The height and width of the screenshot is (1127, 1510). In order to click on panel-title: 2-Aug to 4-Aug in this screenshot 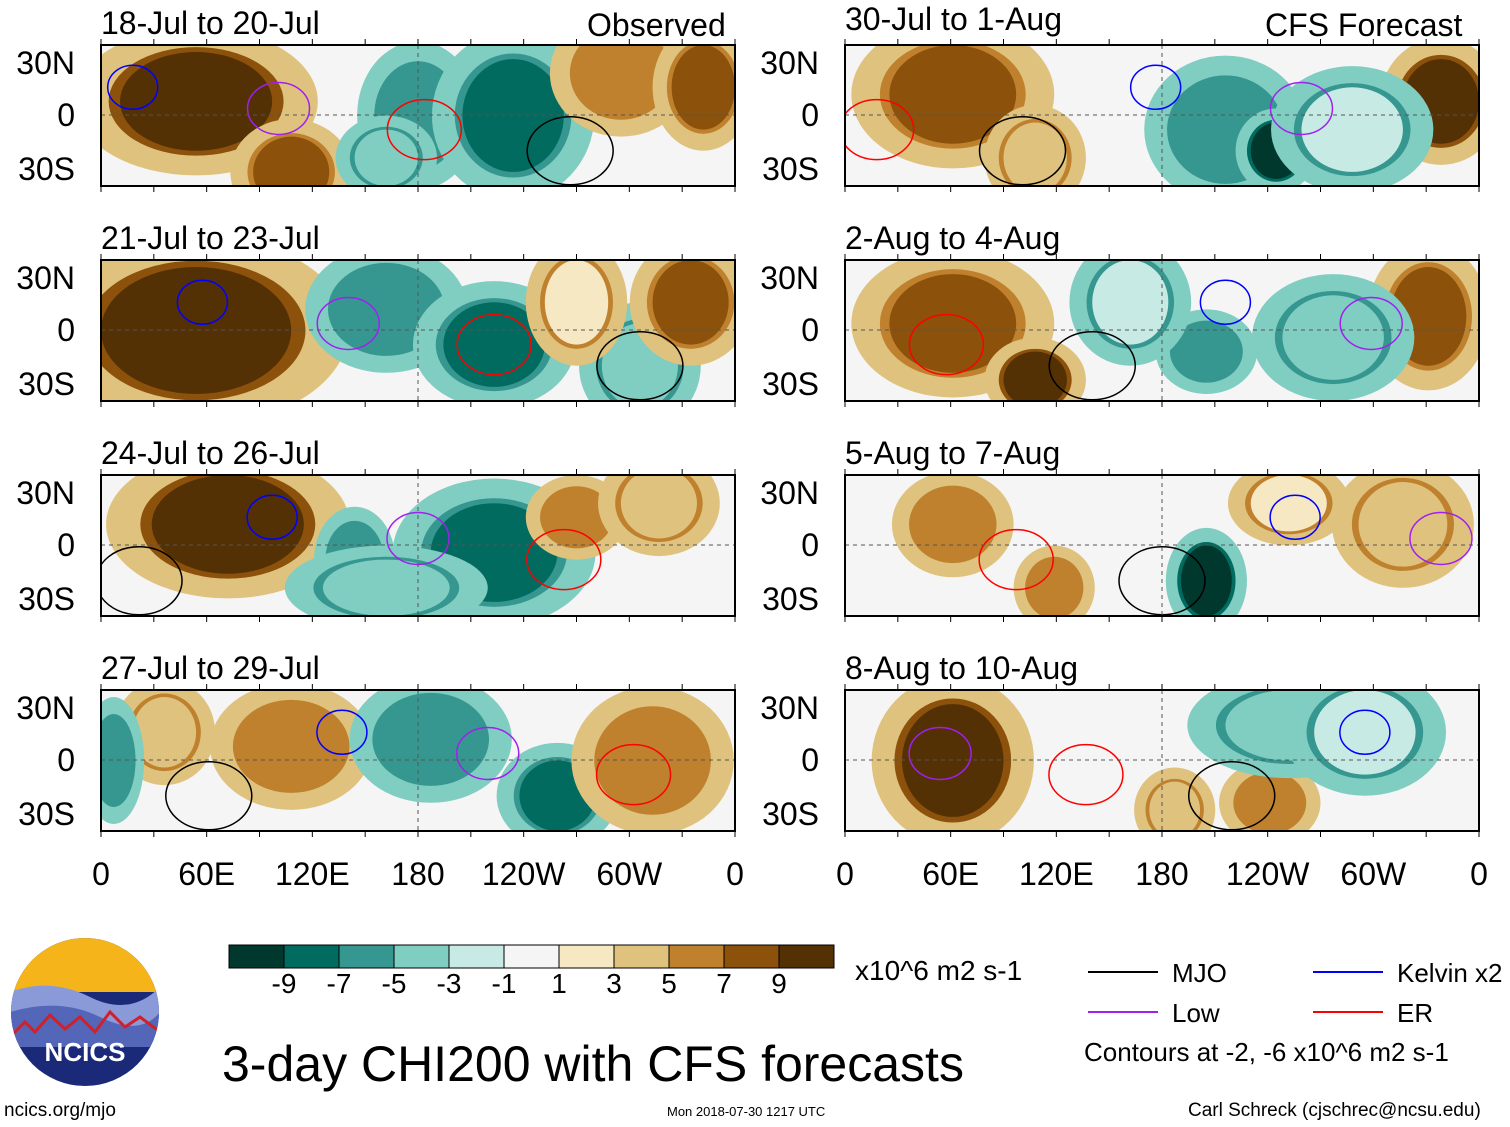, I will do `click(953, 238)`.